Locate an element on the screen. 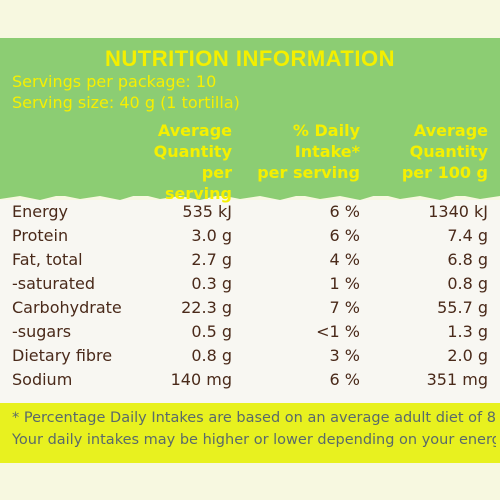 This screenshot has width=500, height=500. avg-per-serving: 3.0 g is located at coordinates (211, 235).